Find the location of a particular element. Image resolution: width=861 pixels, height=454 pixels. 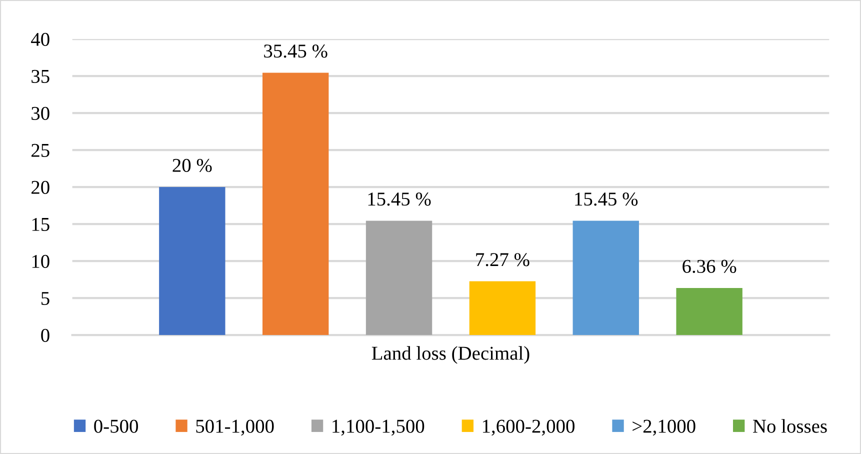

y-tick-label: 0 is located at coordinates (45, 335).